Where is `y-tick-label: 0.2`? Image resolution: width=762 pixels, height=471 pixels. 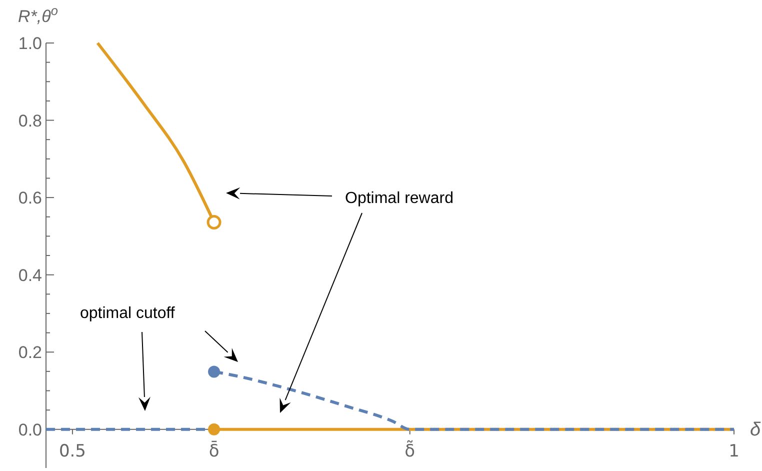
y-tick-label: 0.2 is located at coordinates (30, 352).